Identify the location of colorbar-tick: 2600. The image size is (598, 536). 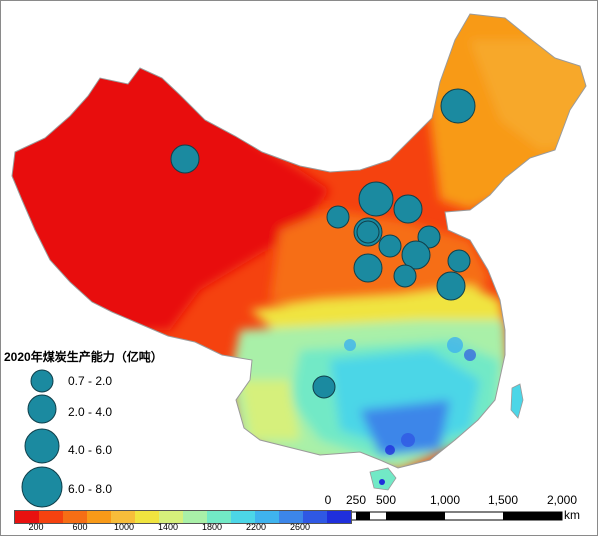
(300, 527).